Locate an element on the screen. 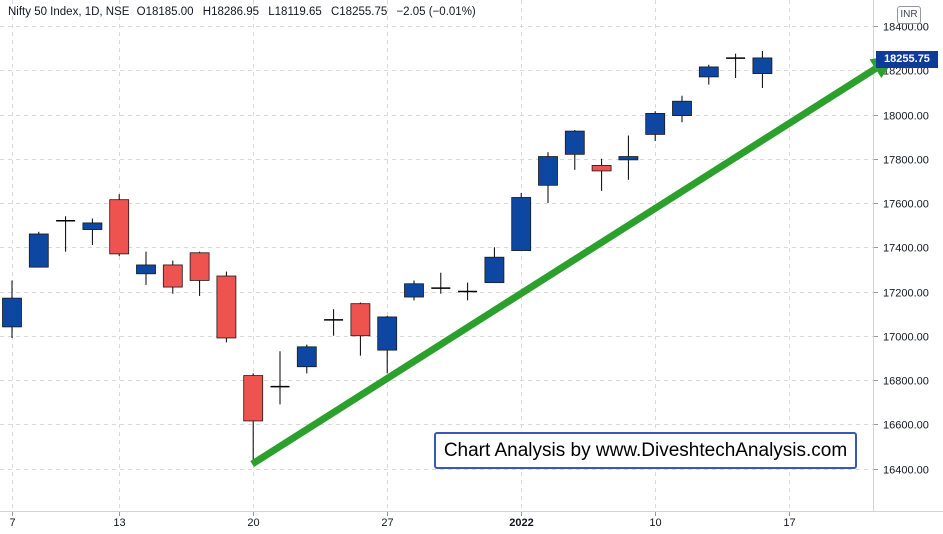  price-tick-label: 18200.00 is located at coordinates (906, 72).